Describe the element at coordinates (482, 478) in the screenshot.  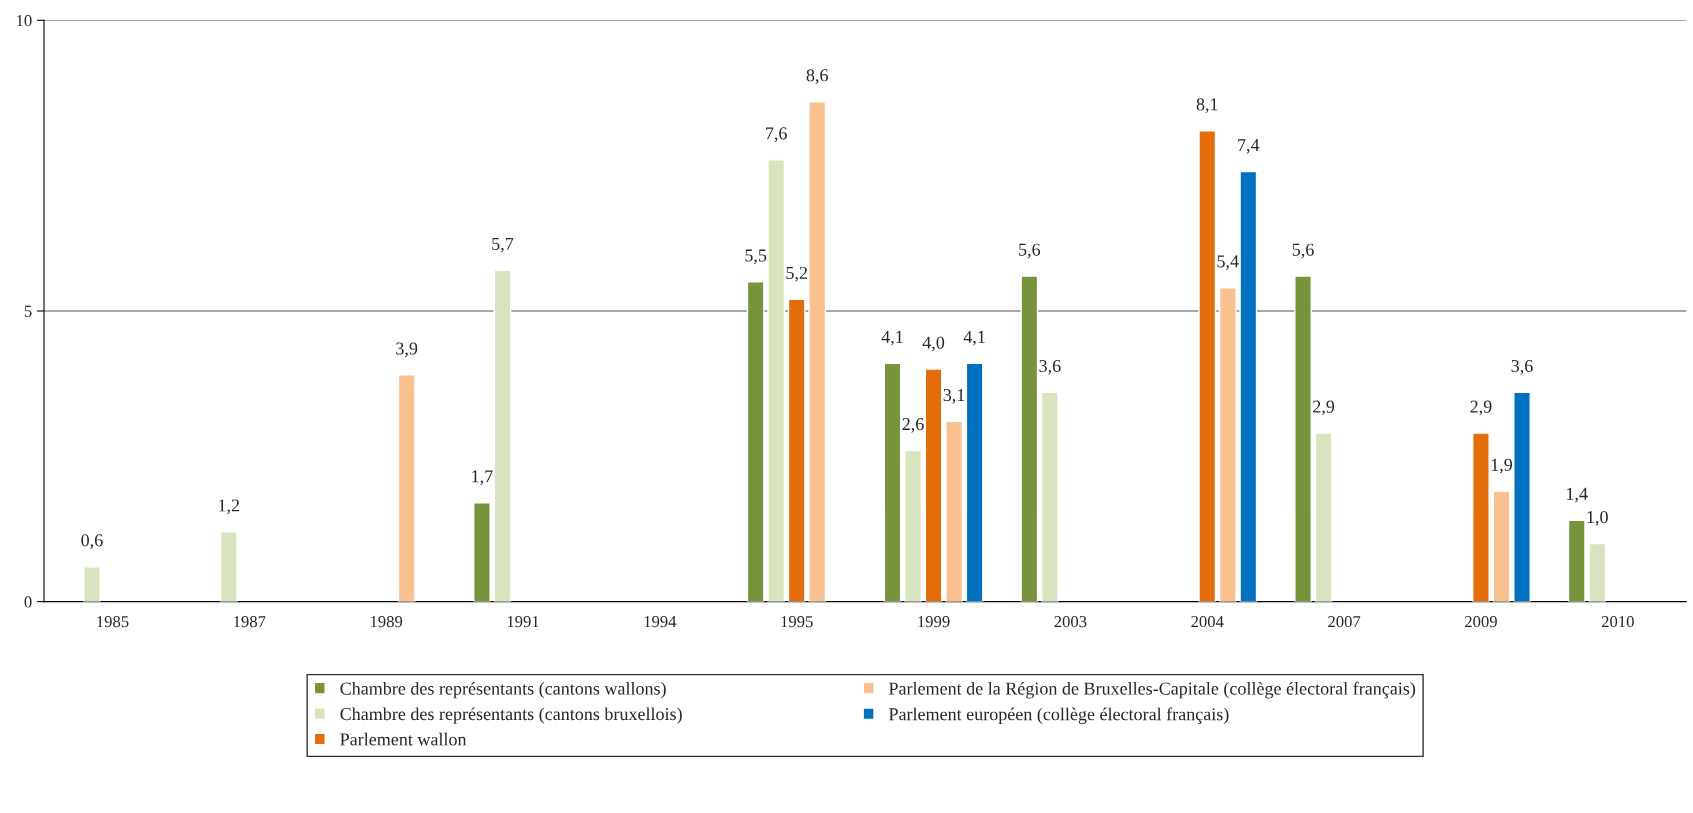
I see `data-label: 1,7` at that location.